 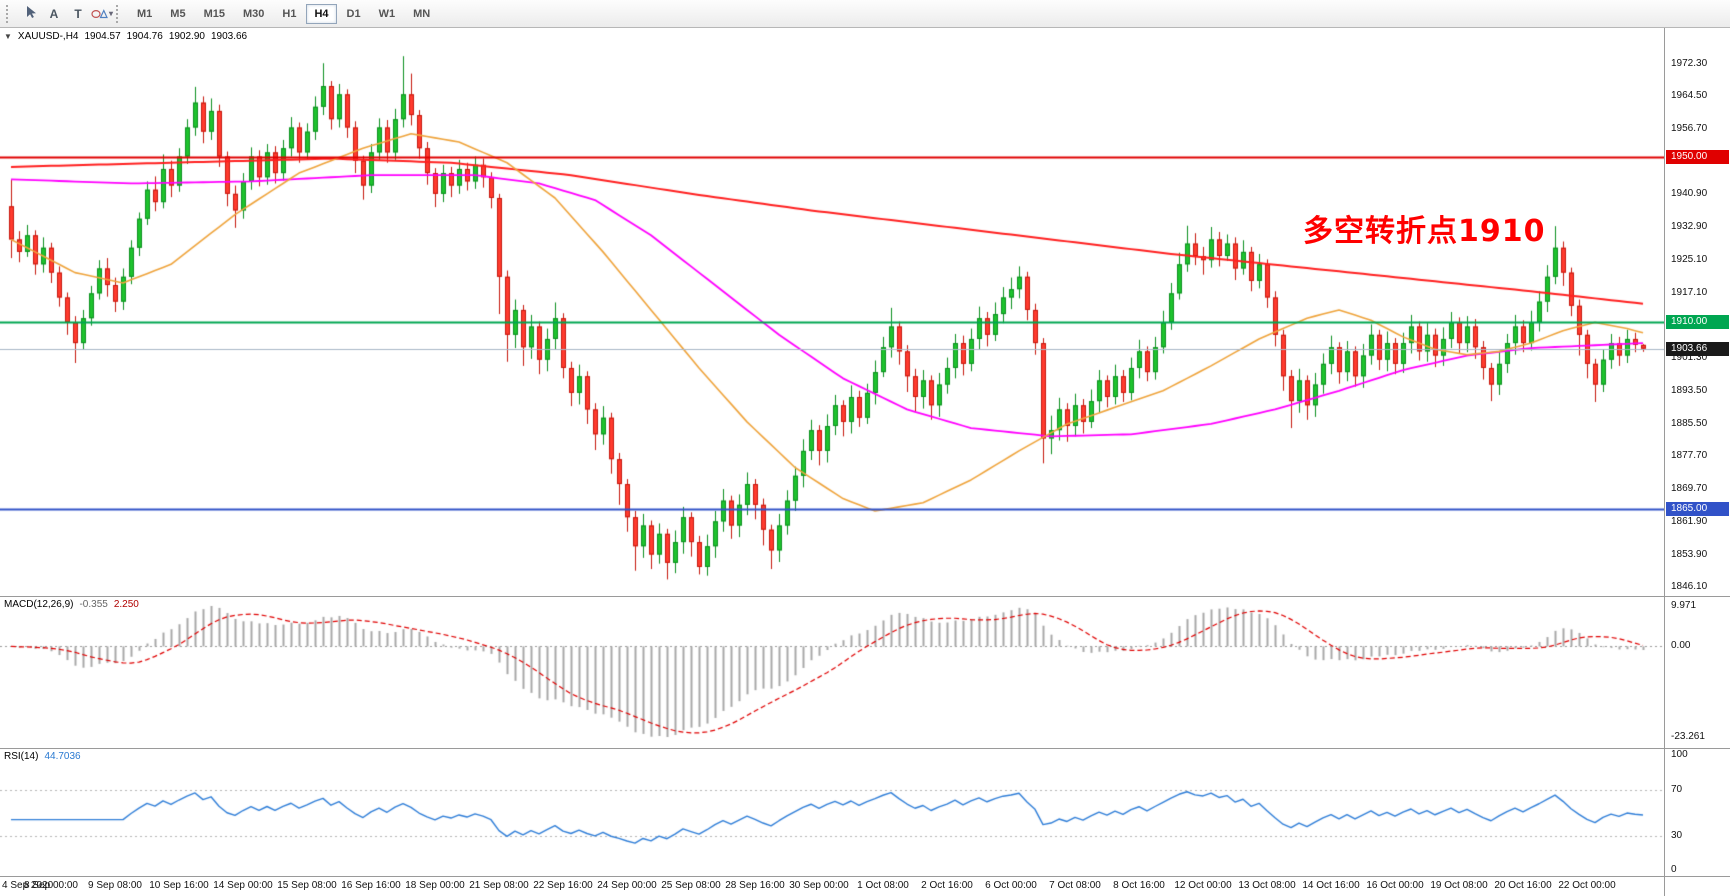 What do you see at coordinates (1697, 886) in the screenshot?
I see `axis-corner` at bounding box center [1697, 886].